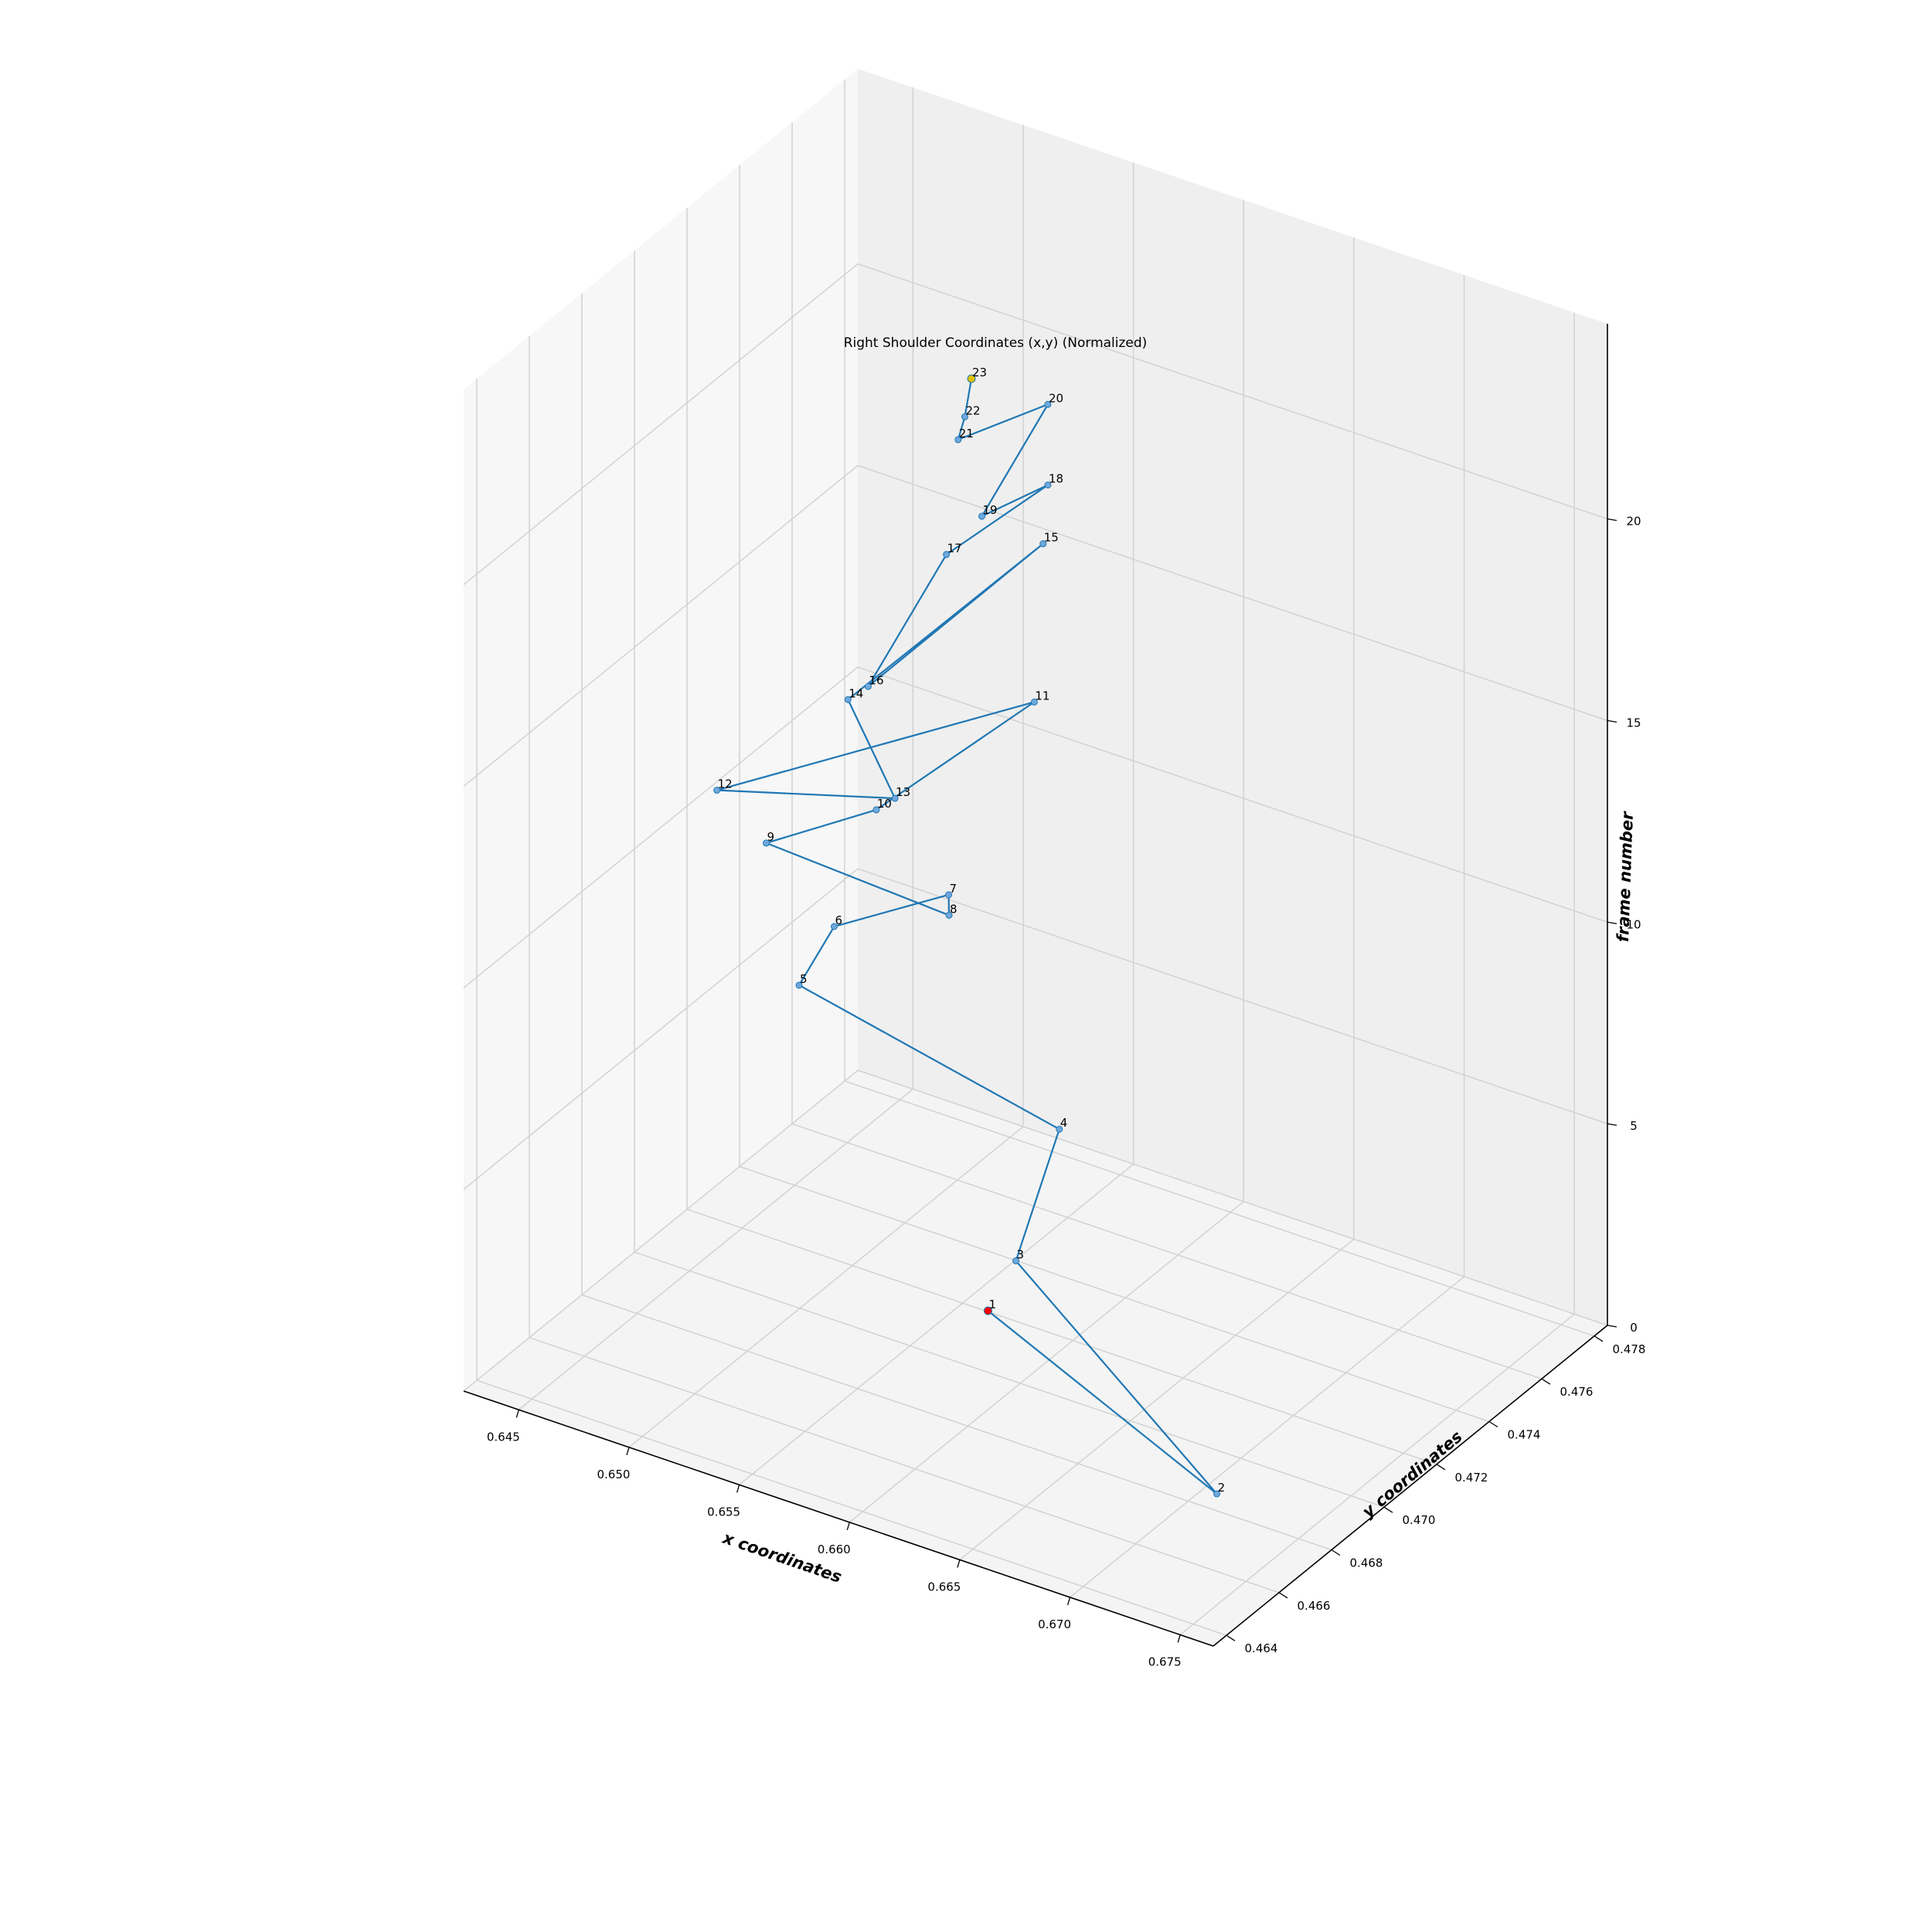  What do you see at coordinates (885, 804) in the screenshot?
I see `data-point-label-10: 10` at bounding box center [885, 804].